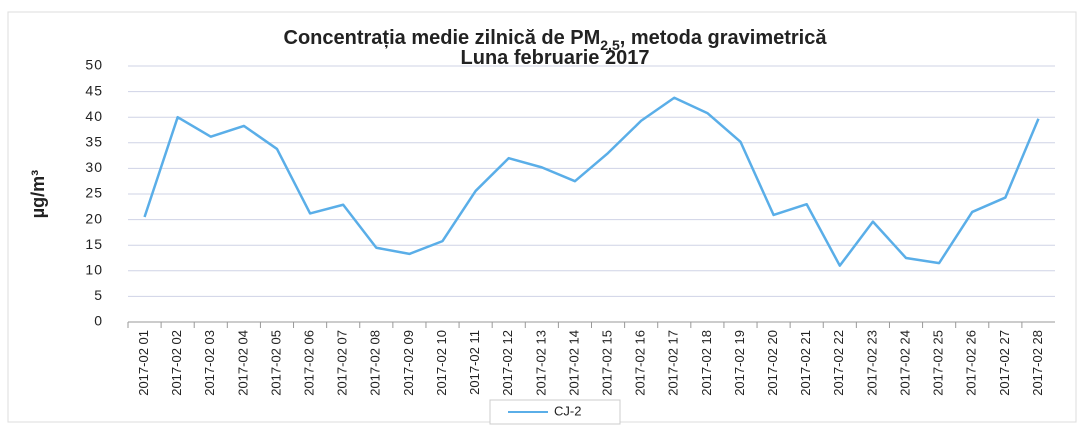 This screenshot has width=1085, height=428. I want to click on x-tick-label: 2017-02 16, so click(640, 363).